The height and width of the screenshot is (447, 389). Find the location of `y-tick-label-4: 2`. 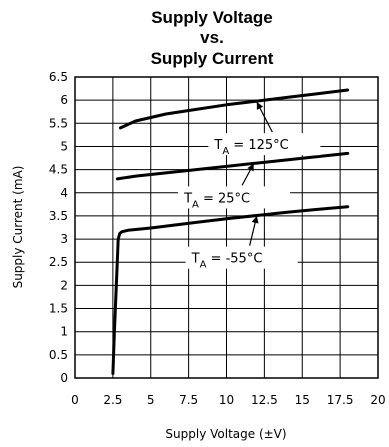

y-tick-label-4: 2 is located at coordinates (64, 285).